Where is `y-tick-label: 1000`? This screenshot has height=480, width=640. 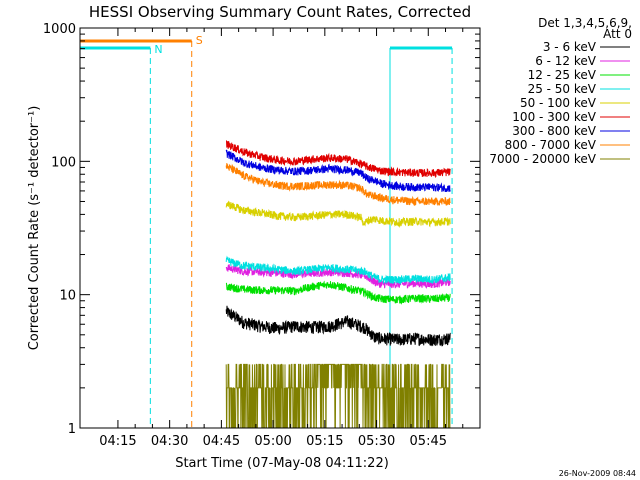 y-tick-label: 1000 is located at coordinates (59, 29).